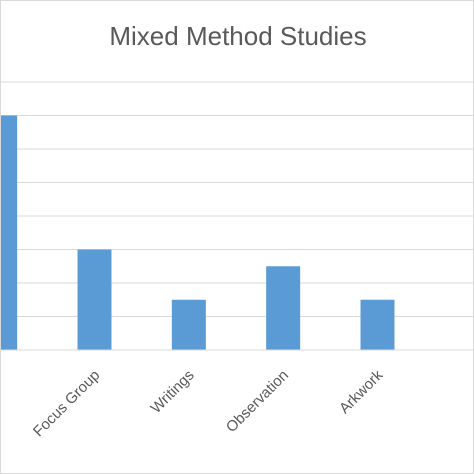 The height and width of the screenshot is (474, 474). What do you see at coordinates (208, 403) in the screenshot?
I see `x-tick-labels: Focus Group Writings Observation Arkwork` at bounding box center [208, 403].